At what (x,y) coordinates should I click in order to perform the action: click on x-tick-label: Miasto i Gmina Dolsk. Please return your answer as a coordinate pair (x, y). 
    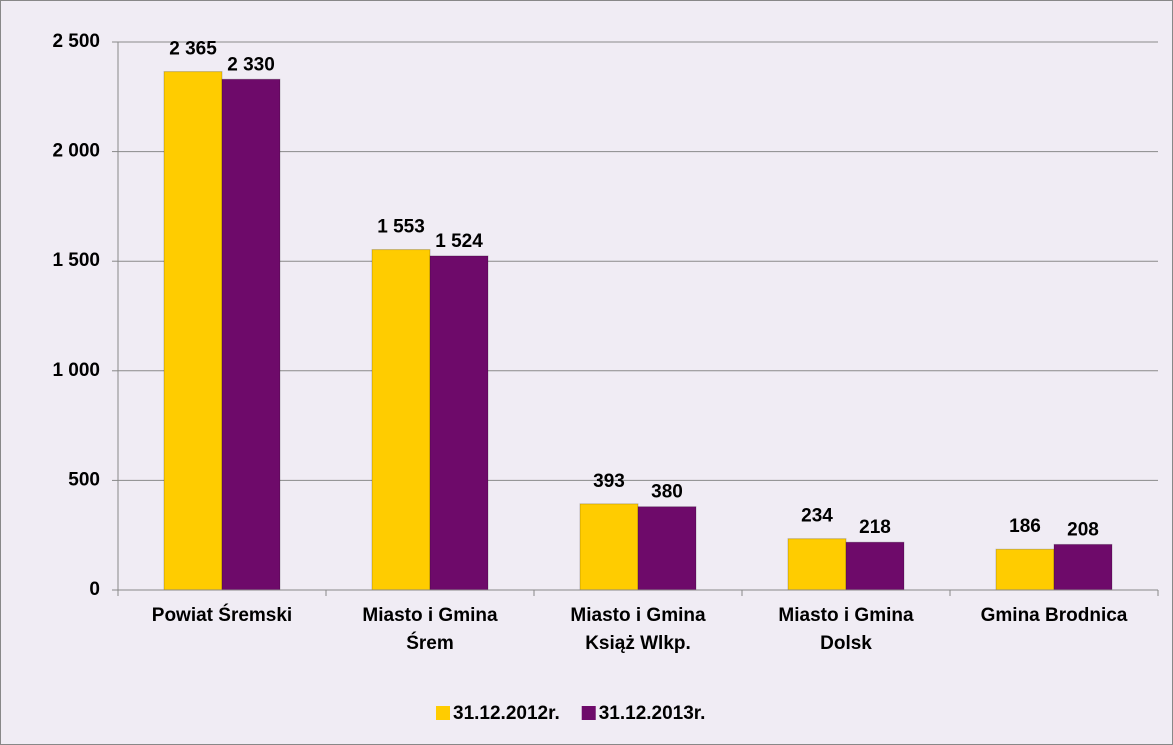
    Looking at the image, I should click on (846, 629).